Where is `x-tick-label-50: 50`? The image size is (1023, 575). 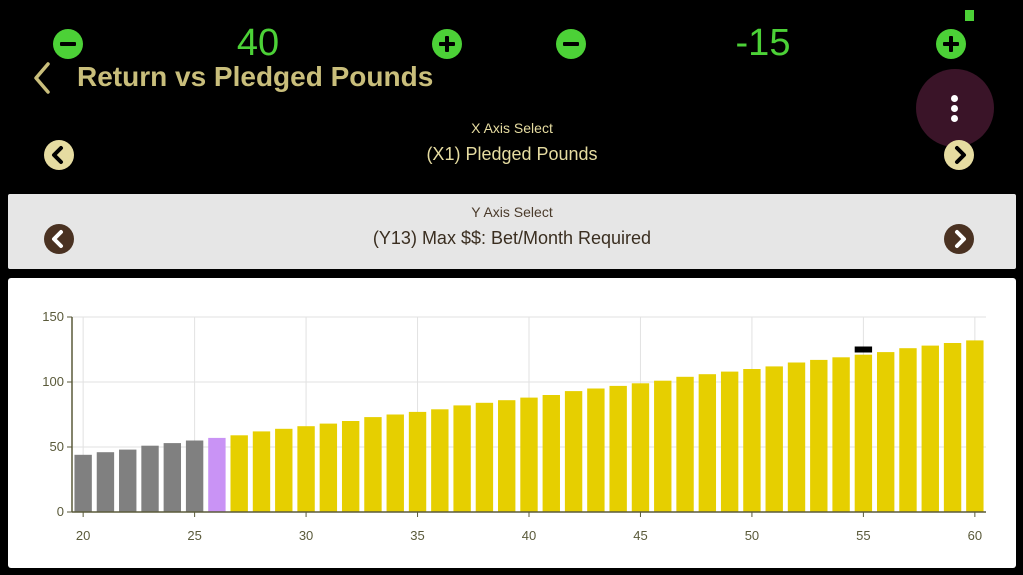
x-tick-label-50: 50 is located at coordinates (752, 535).